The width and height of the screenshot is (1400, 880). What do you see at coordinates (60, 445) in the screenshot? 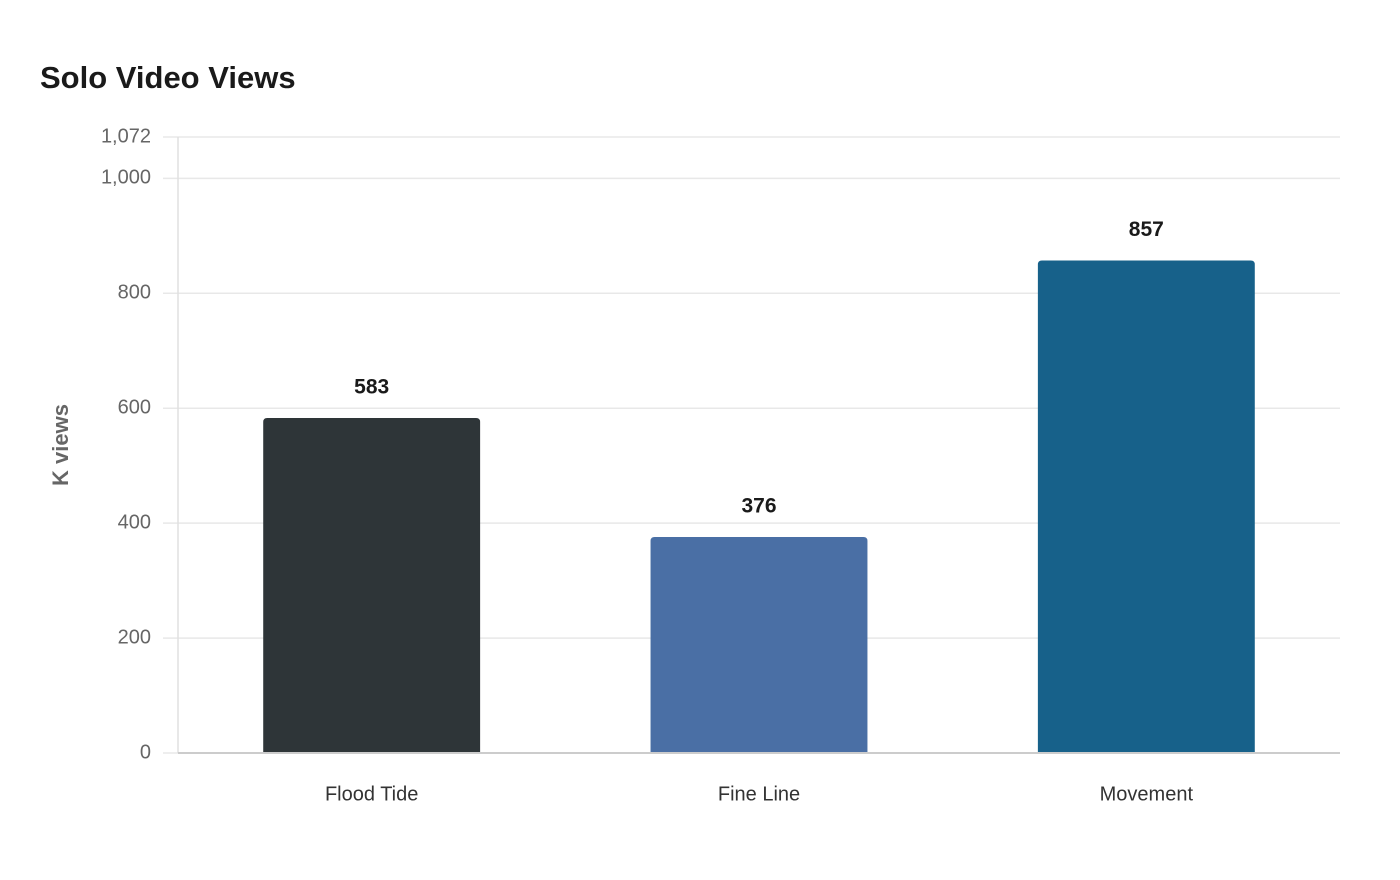
I see `y-axis-title: K views` at bounding box center [60, 445].